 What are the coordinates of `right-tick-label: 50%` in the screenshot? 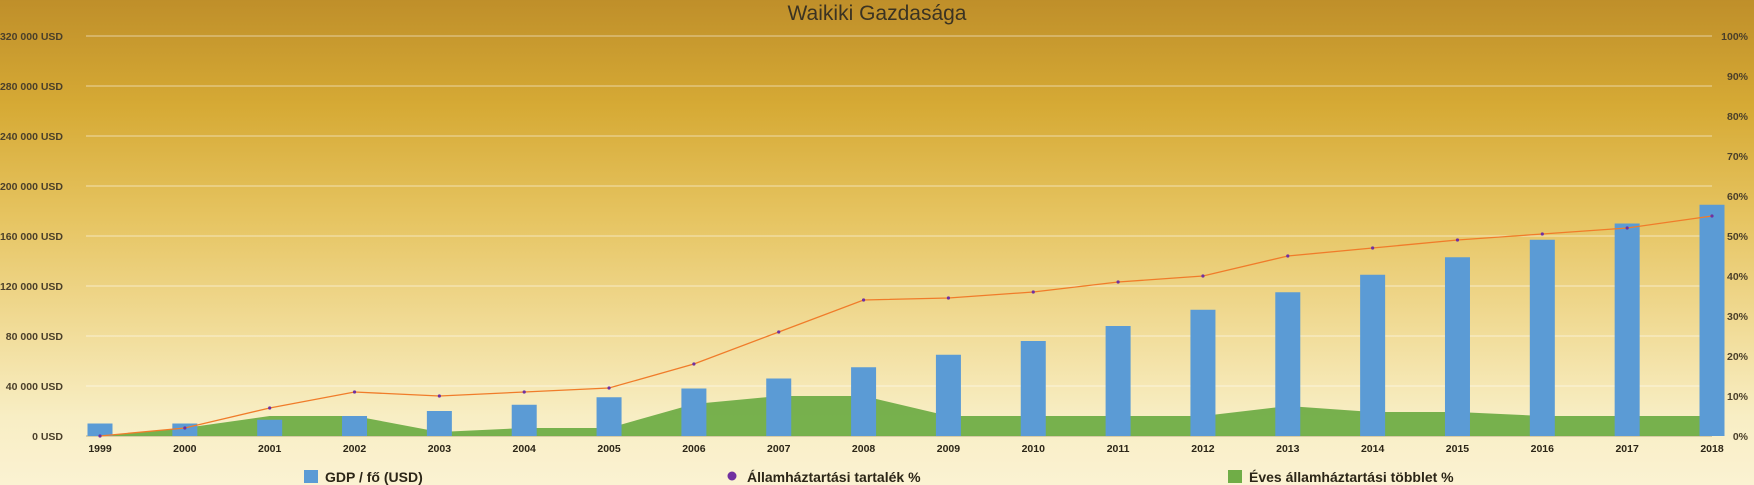 It's located at (1738, 237).